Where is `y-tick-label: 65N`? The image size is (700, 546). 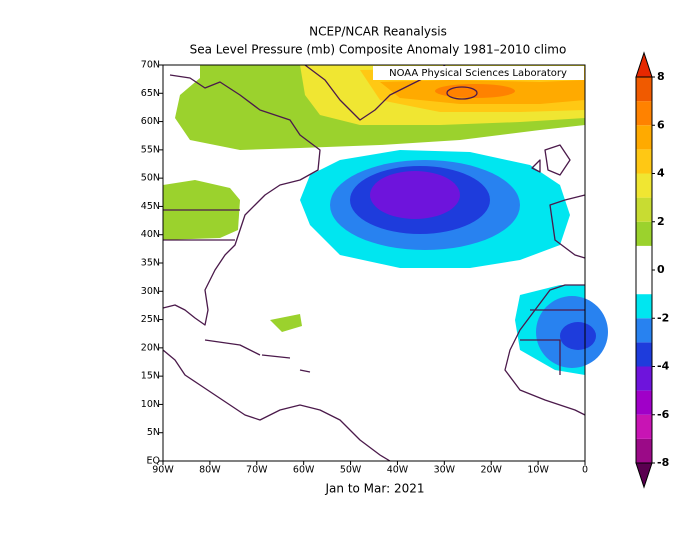
y-tick-label: 65N is located at coordinates (150, 93).